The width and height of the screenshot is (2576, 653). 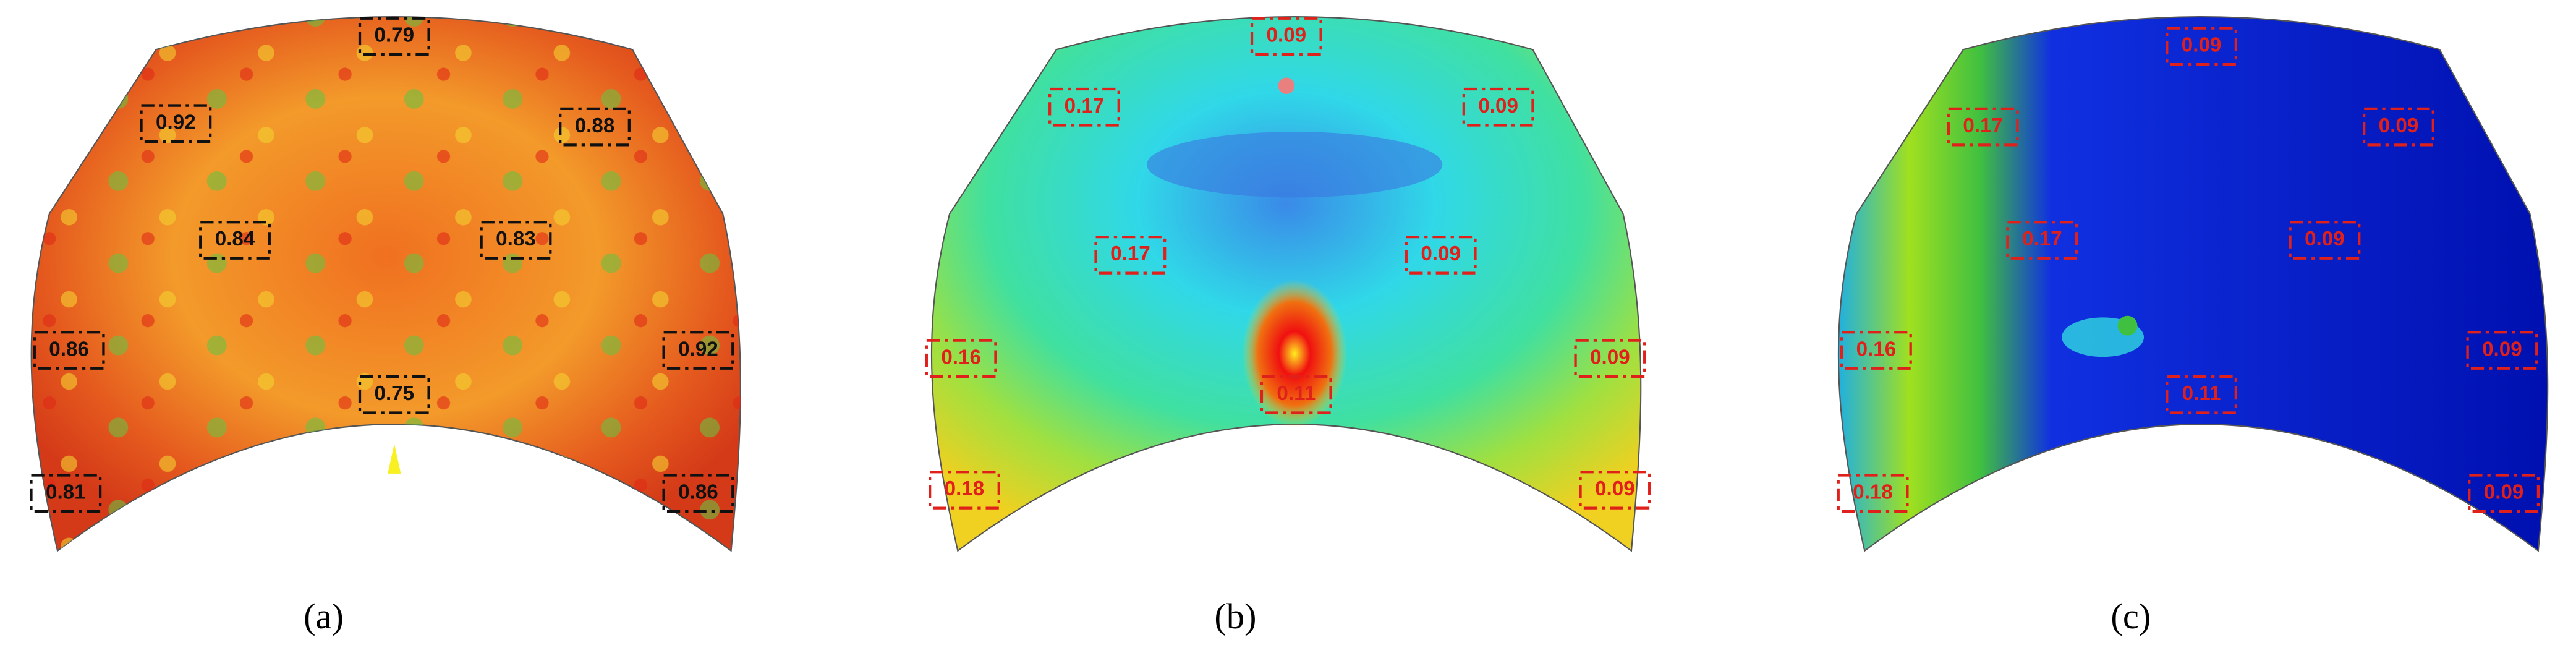 What do you see at coordinates (1235, 616) in the screenshot?
I see `panel-caption: (b)` at bounding box center [1235, 616].